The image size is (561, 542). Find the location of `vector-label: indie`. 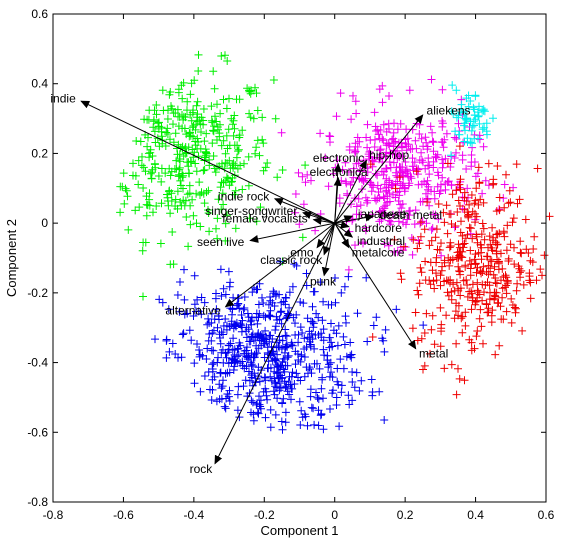

vector-label: indie is located at coordinates (63, 99).